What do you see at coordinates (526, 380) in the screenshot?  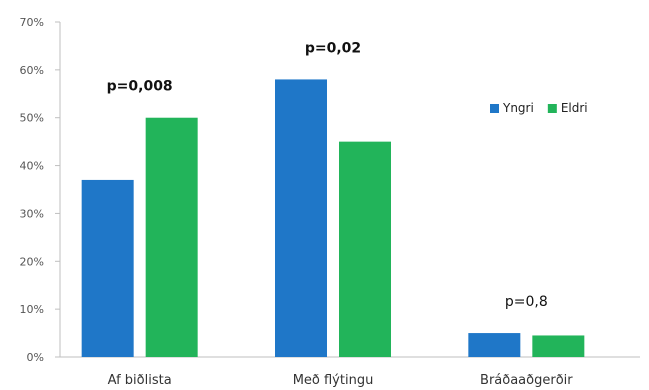 I see `x-category-label: Bráðaaðgerðir` at bounding box center [526, 380].